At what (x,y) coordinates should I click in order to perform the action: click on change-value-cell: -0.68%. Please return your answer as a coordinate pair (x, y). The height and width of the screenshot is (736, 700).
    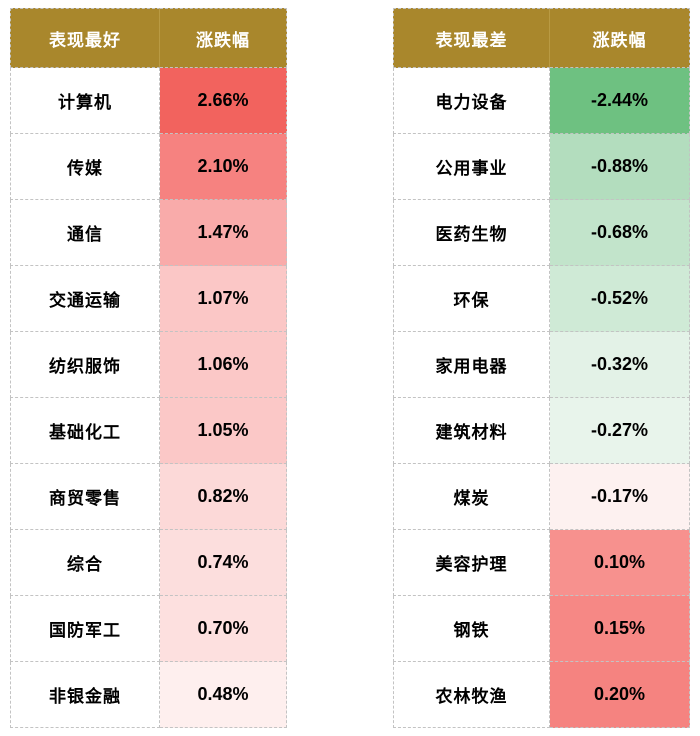
    Looking at the image, I should click on (620, 233).